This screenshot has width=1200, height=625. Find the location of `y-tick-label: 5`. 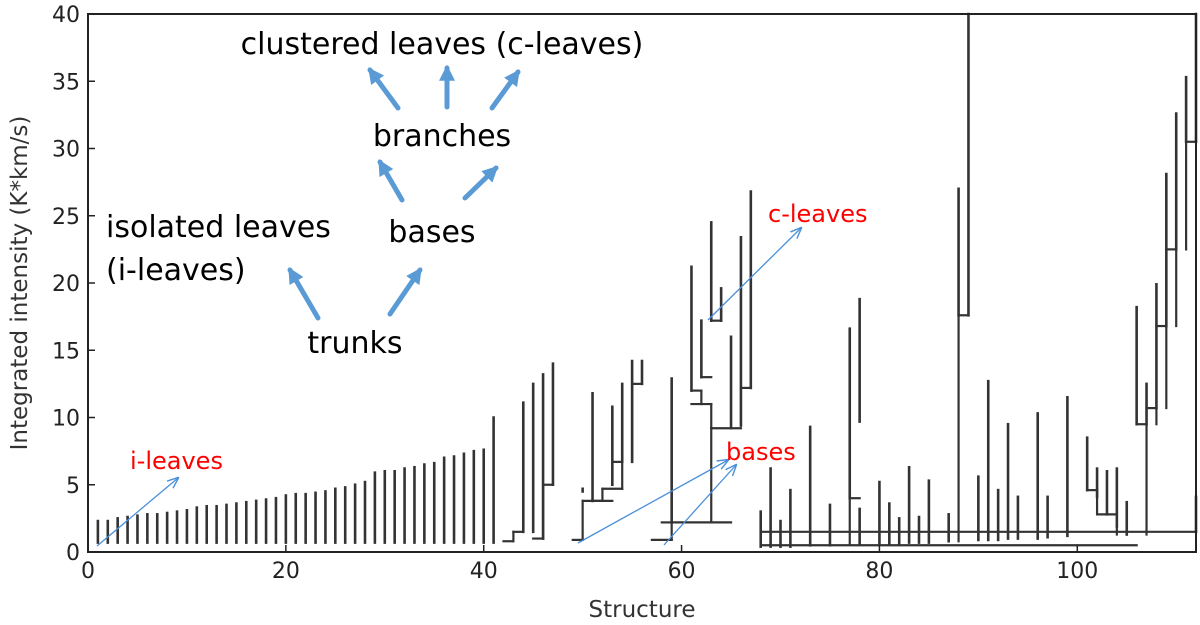

y-tick-label: 5 is located at coordinates (73, 486).